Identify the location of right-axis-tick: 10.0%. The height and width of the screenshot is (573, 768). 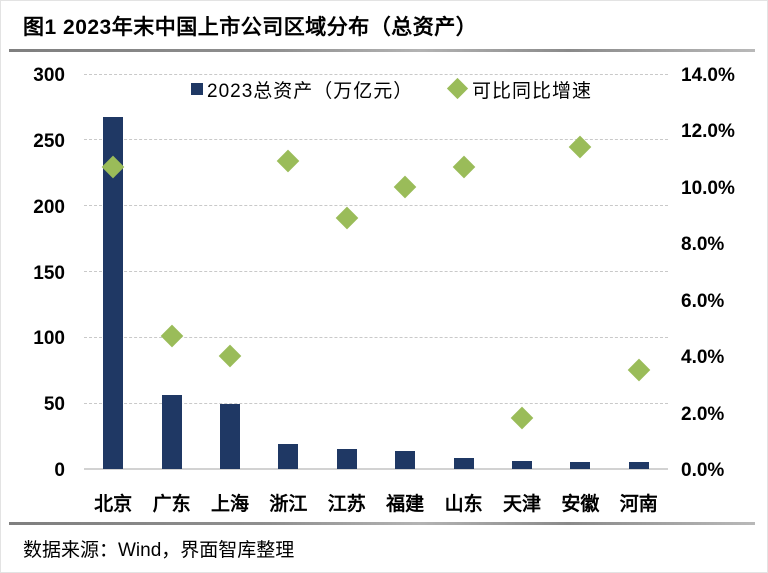
(708, 188).